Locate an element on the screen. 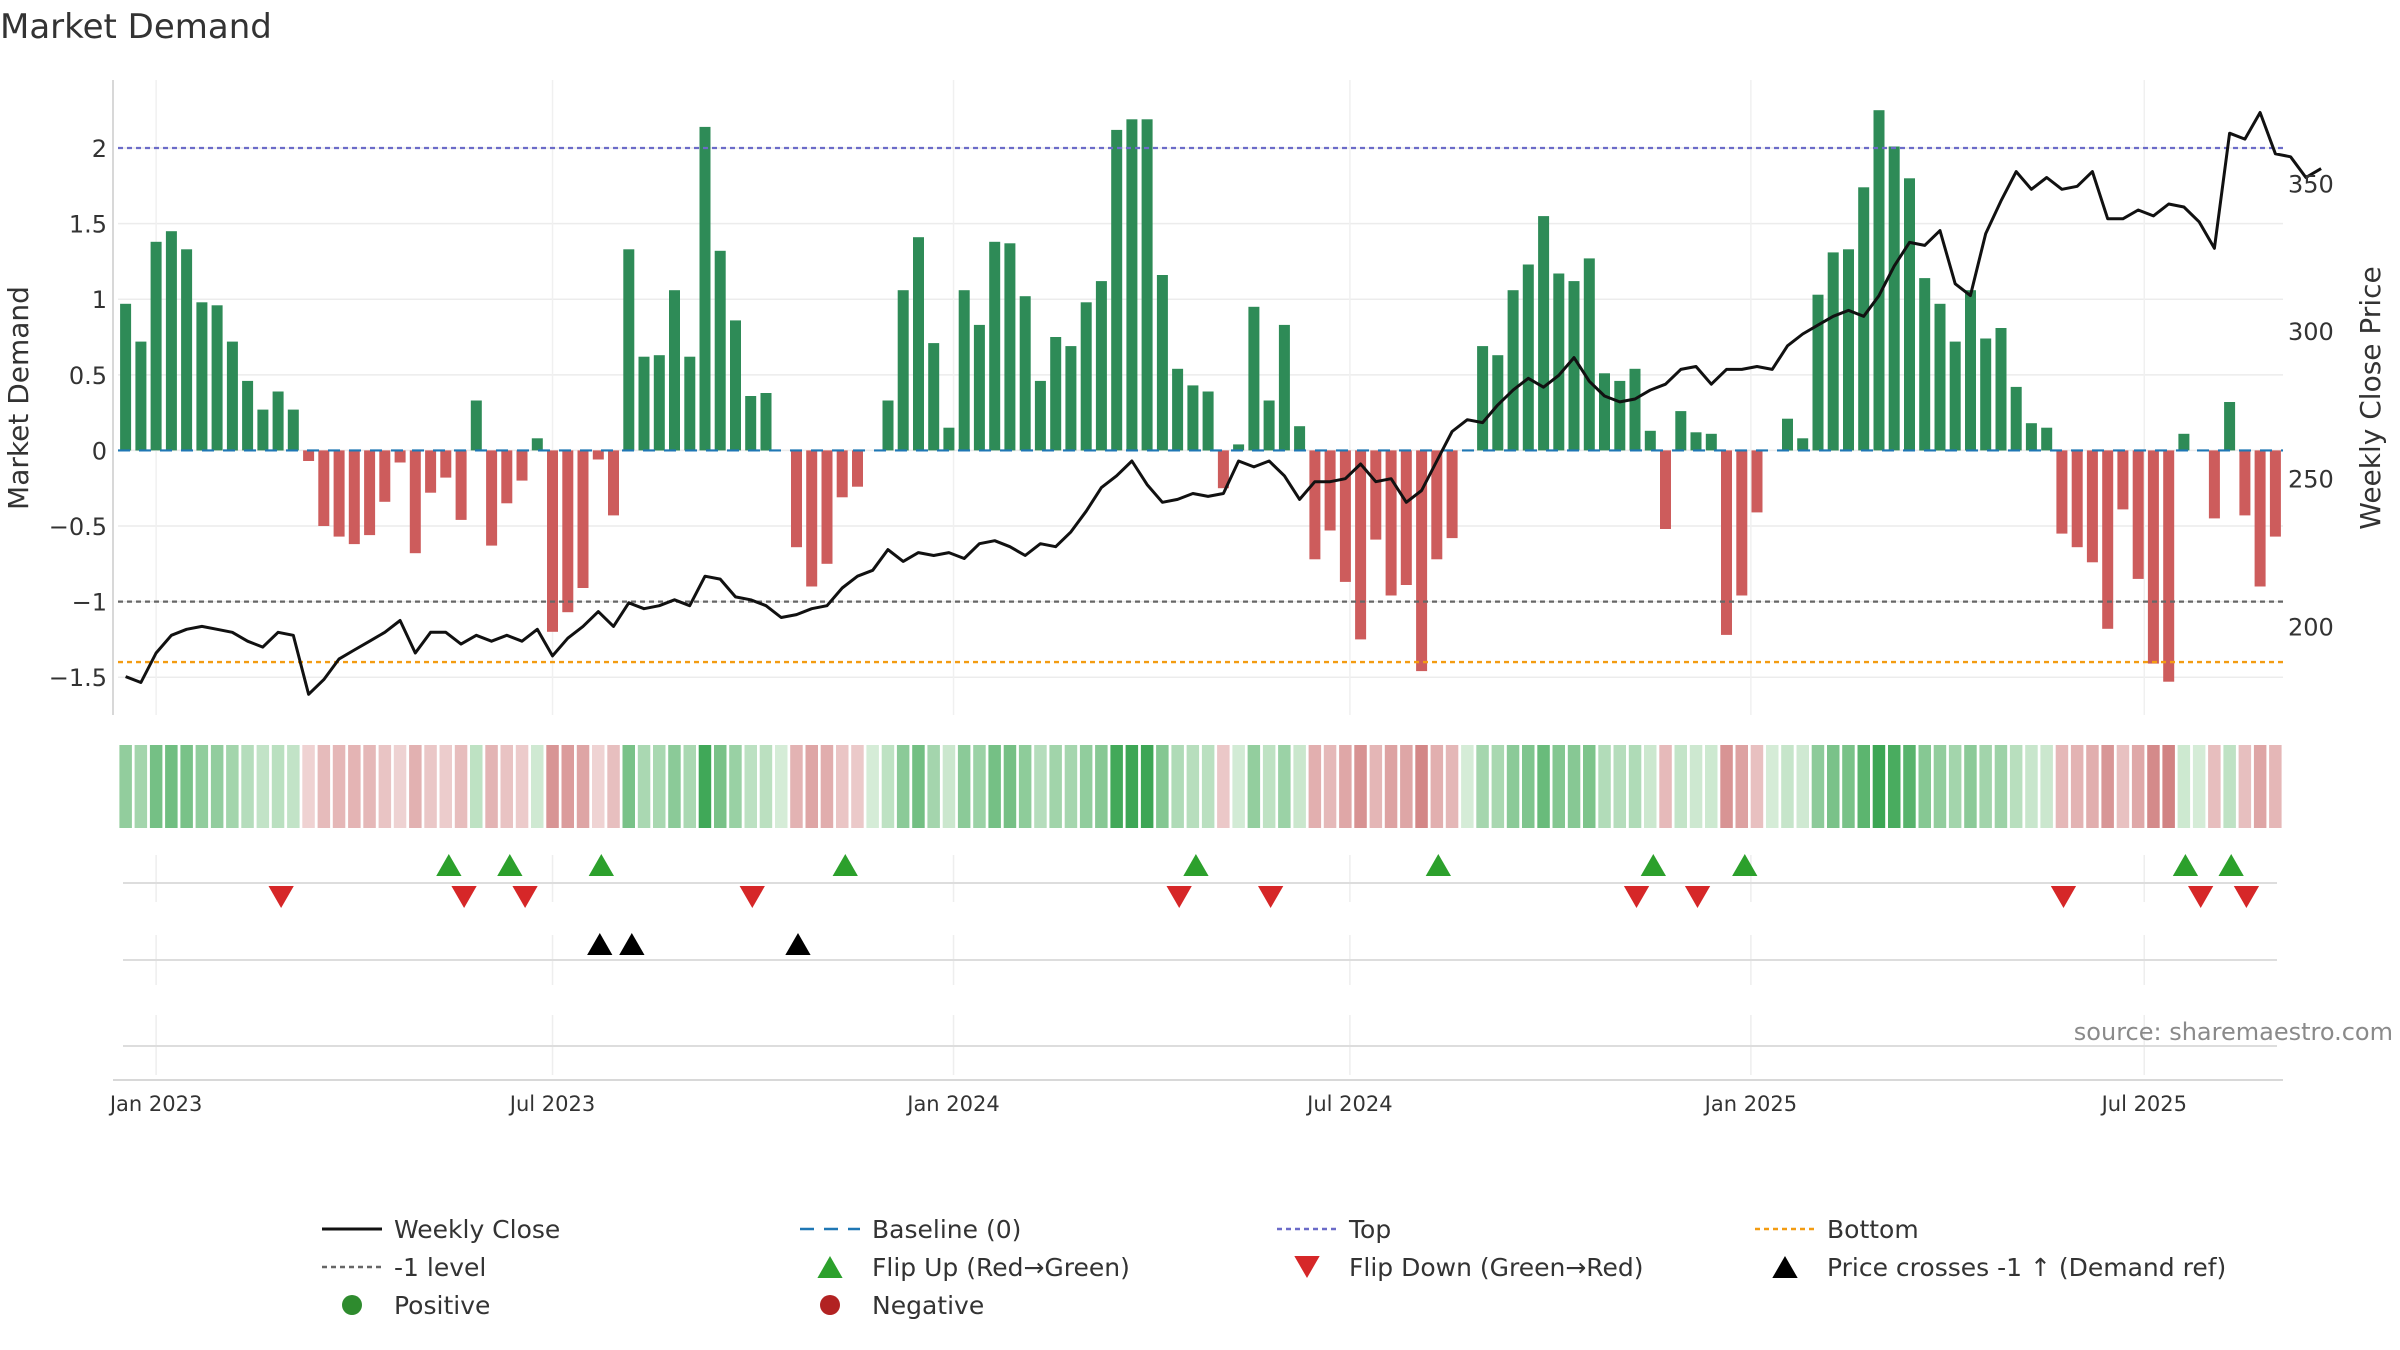 This screenshot has width=2400, height=1350. legend-item-top: Top is located at coordinates (1334, 1229).